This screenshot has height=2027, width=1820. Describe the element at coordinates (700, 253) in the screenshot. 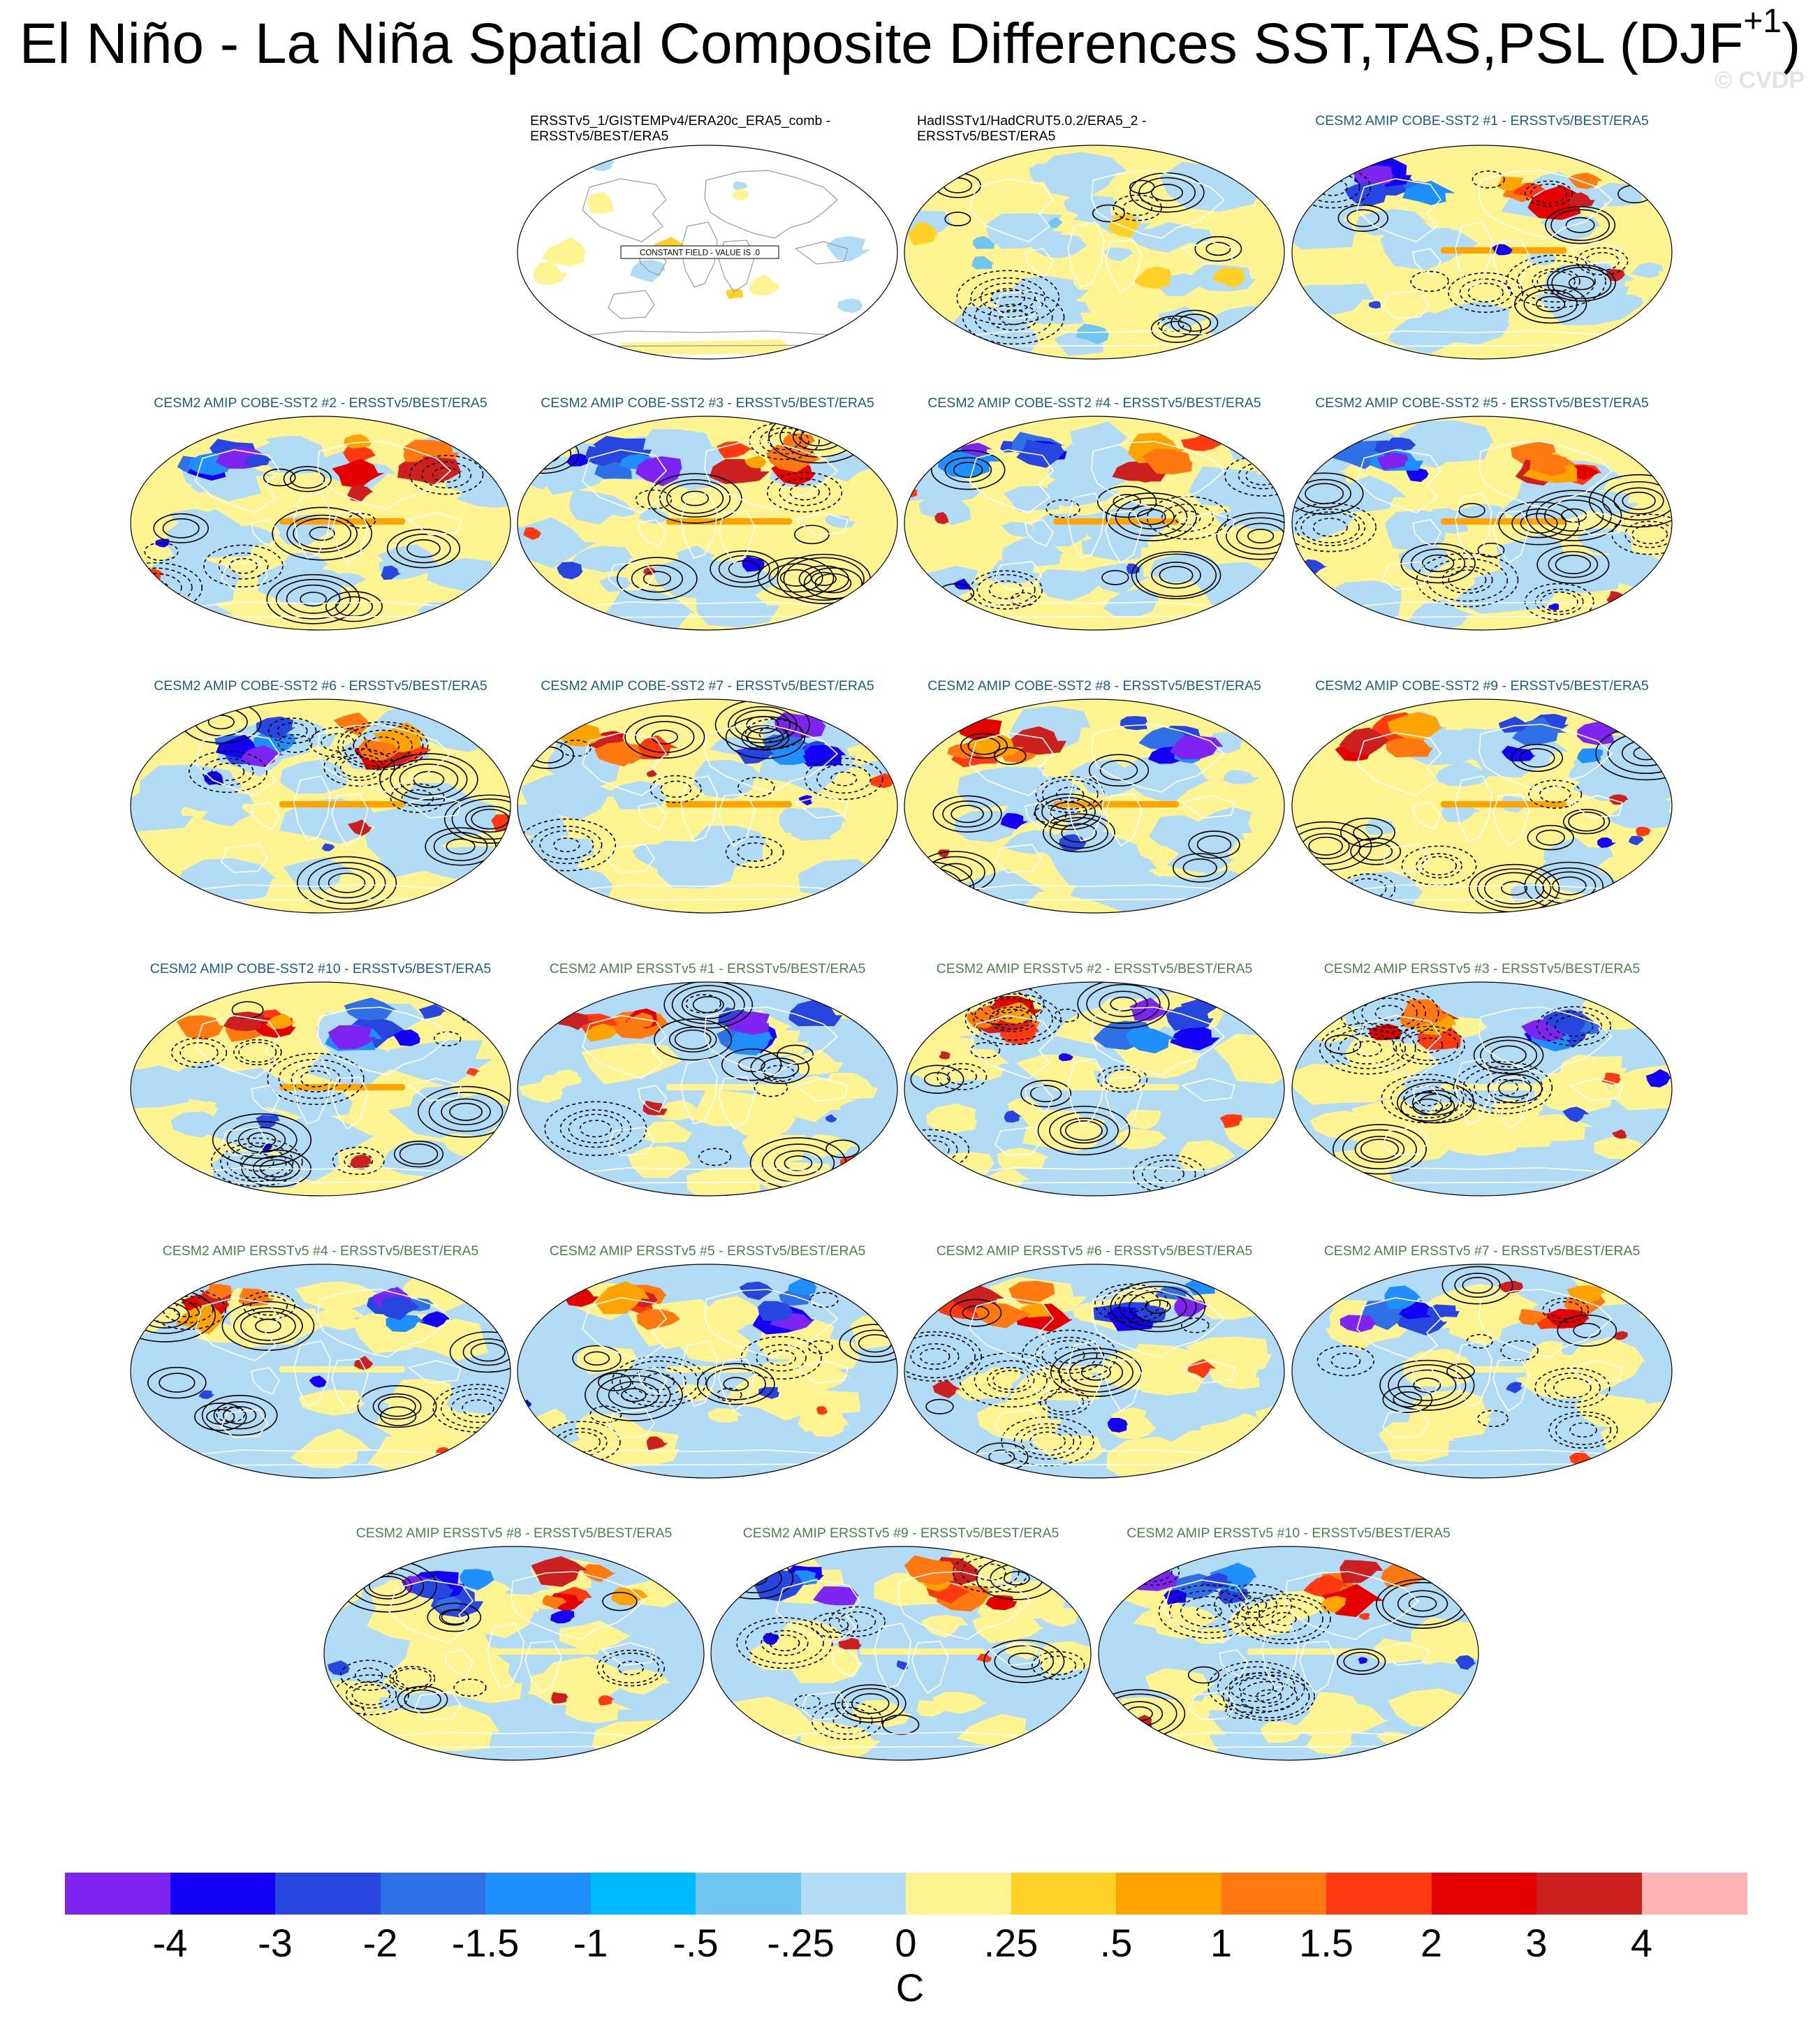

I see `annotation-text: CONSTANT FIELD - VALUE IS .0` at that location.